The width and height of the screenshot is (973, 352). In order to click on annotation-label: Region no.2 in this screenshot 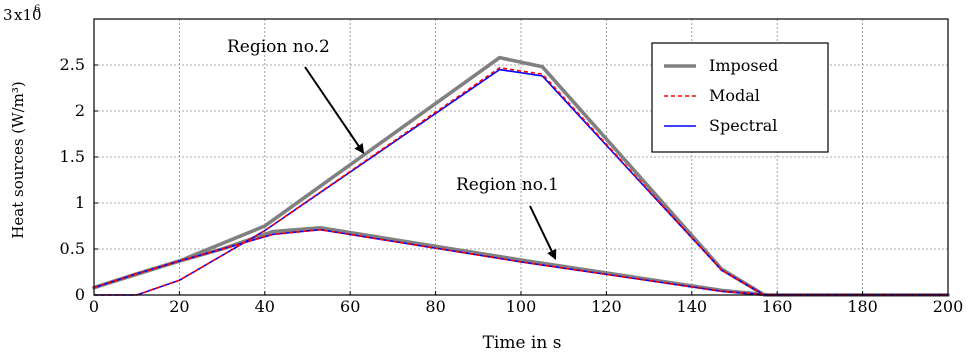, I will do `click(278, 47)`.